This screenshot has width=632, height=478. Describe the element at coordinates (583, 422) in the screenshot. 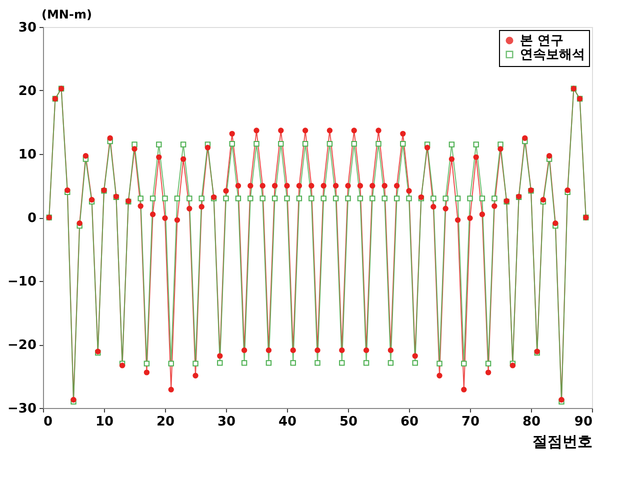

I see `x-tick-label: 90` at that location.